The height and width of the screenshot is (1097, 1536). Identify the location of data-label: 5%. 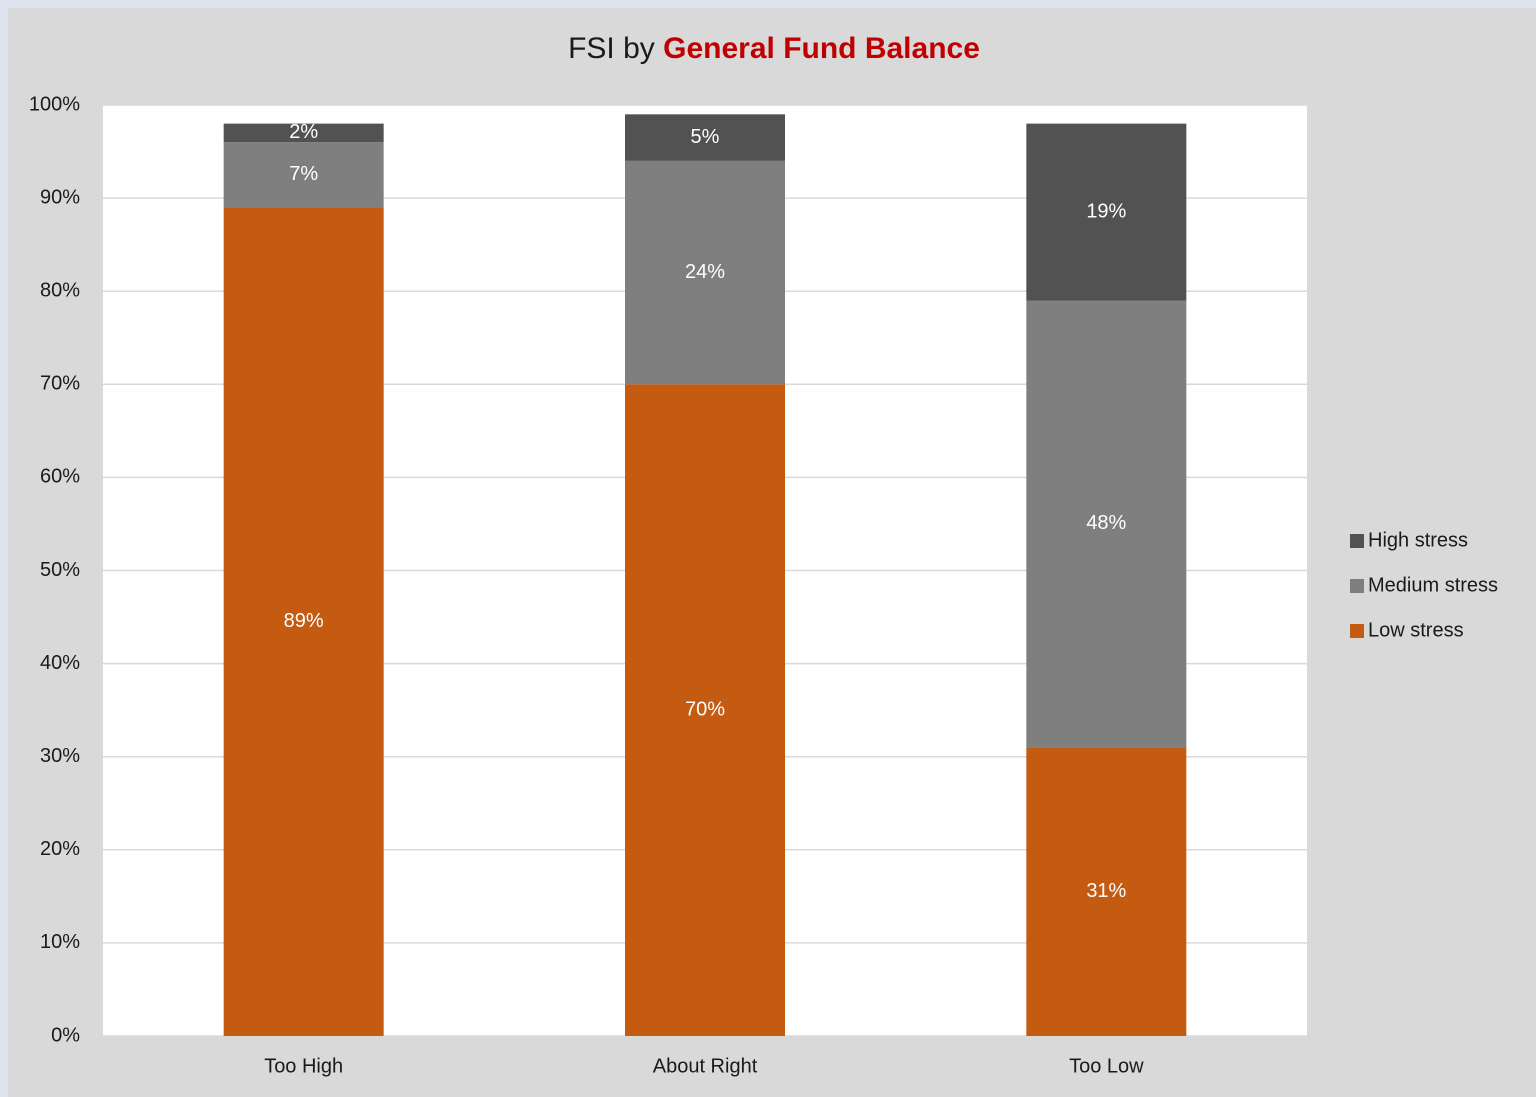
(705, 137).